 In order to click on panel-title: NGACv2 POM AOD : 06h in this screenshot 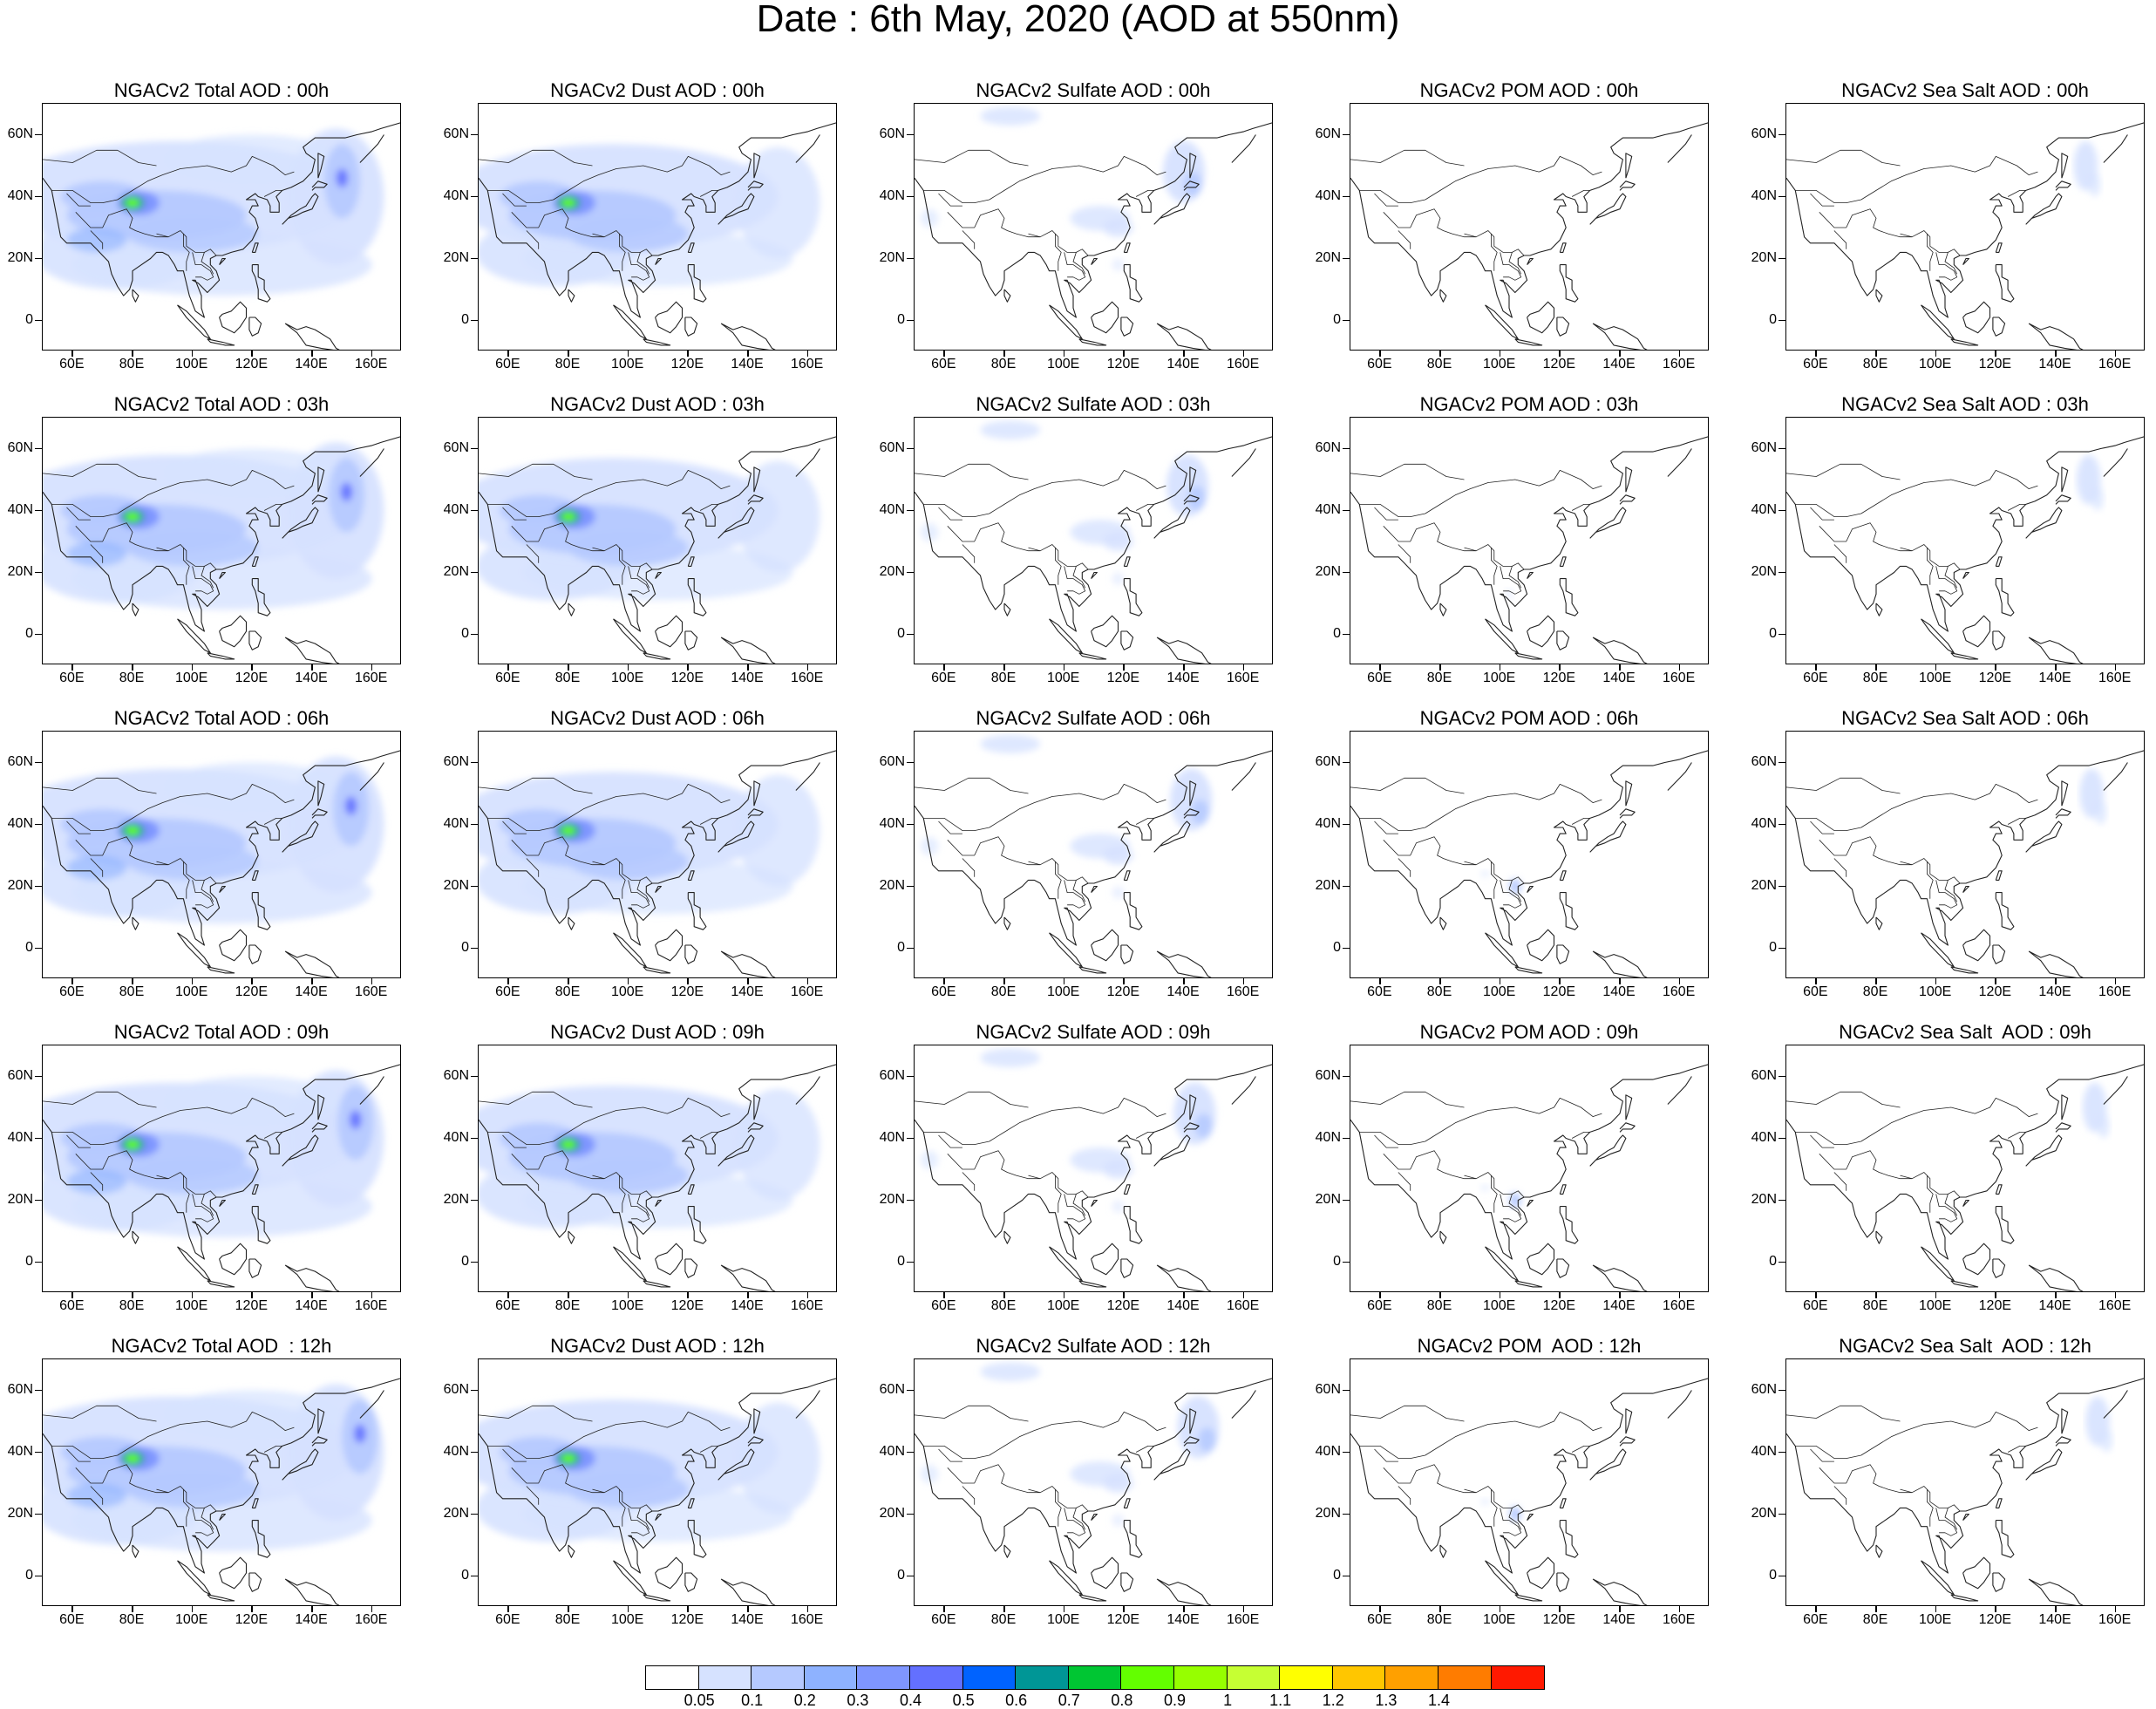, I will do `click(1529, 718)`.